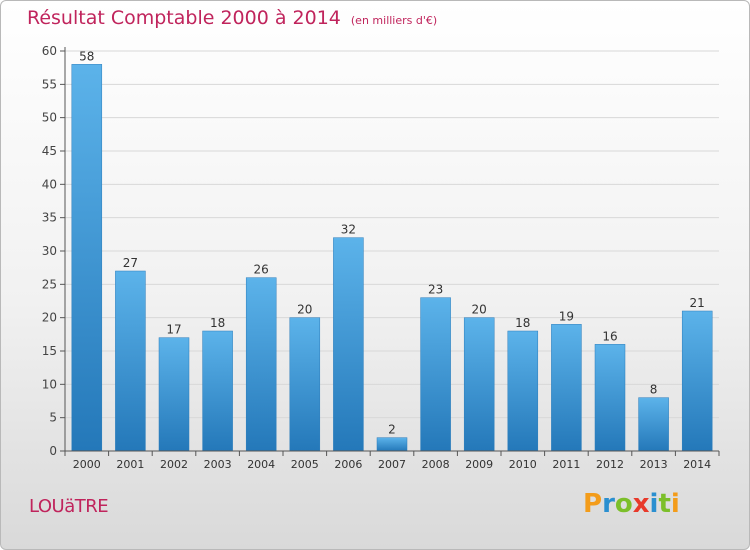 This screenshot has height=550, width=750. Describe the element at coordinates (130, 263) in the screenshot. I see `data-label-2001: 27` at that location.